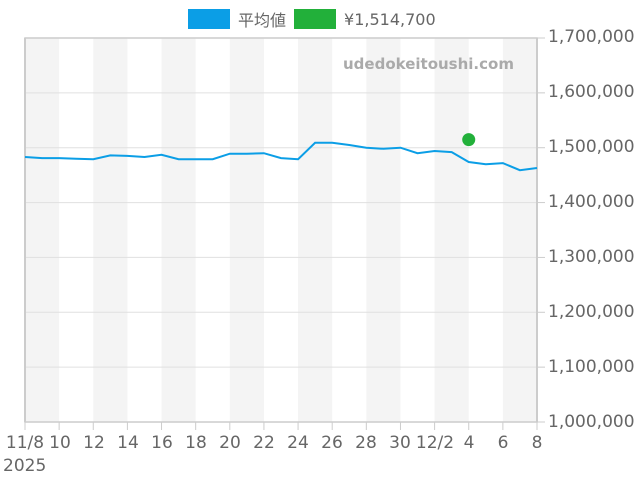 The width and height of the screenshot is (640, 480). I want to click on legend-item-price: ¥1,514,700, so click(365, 19).